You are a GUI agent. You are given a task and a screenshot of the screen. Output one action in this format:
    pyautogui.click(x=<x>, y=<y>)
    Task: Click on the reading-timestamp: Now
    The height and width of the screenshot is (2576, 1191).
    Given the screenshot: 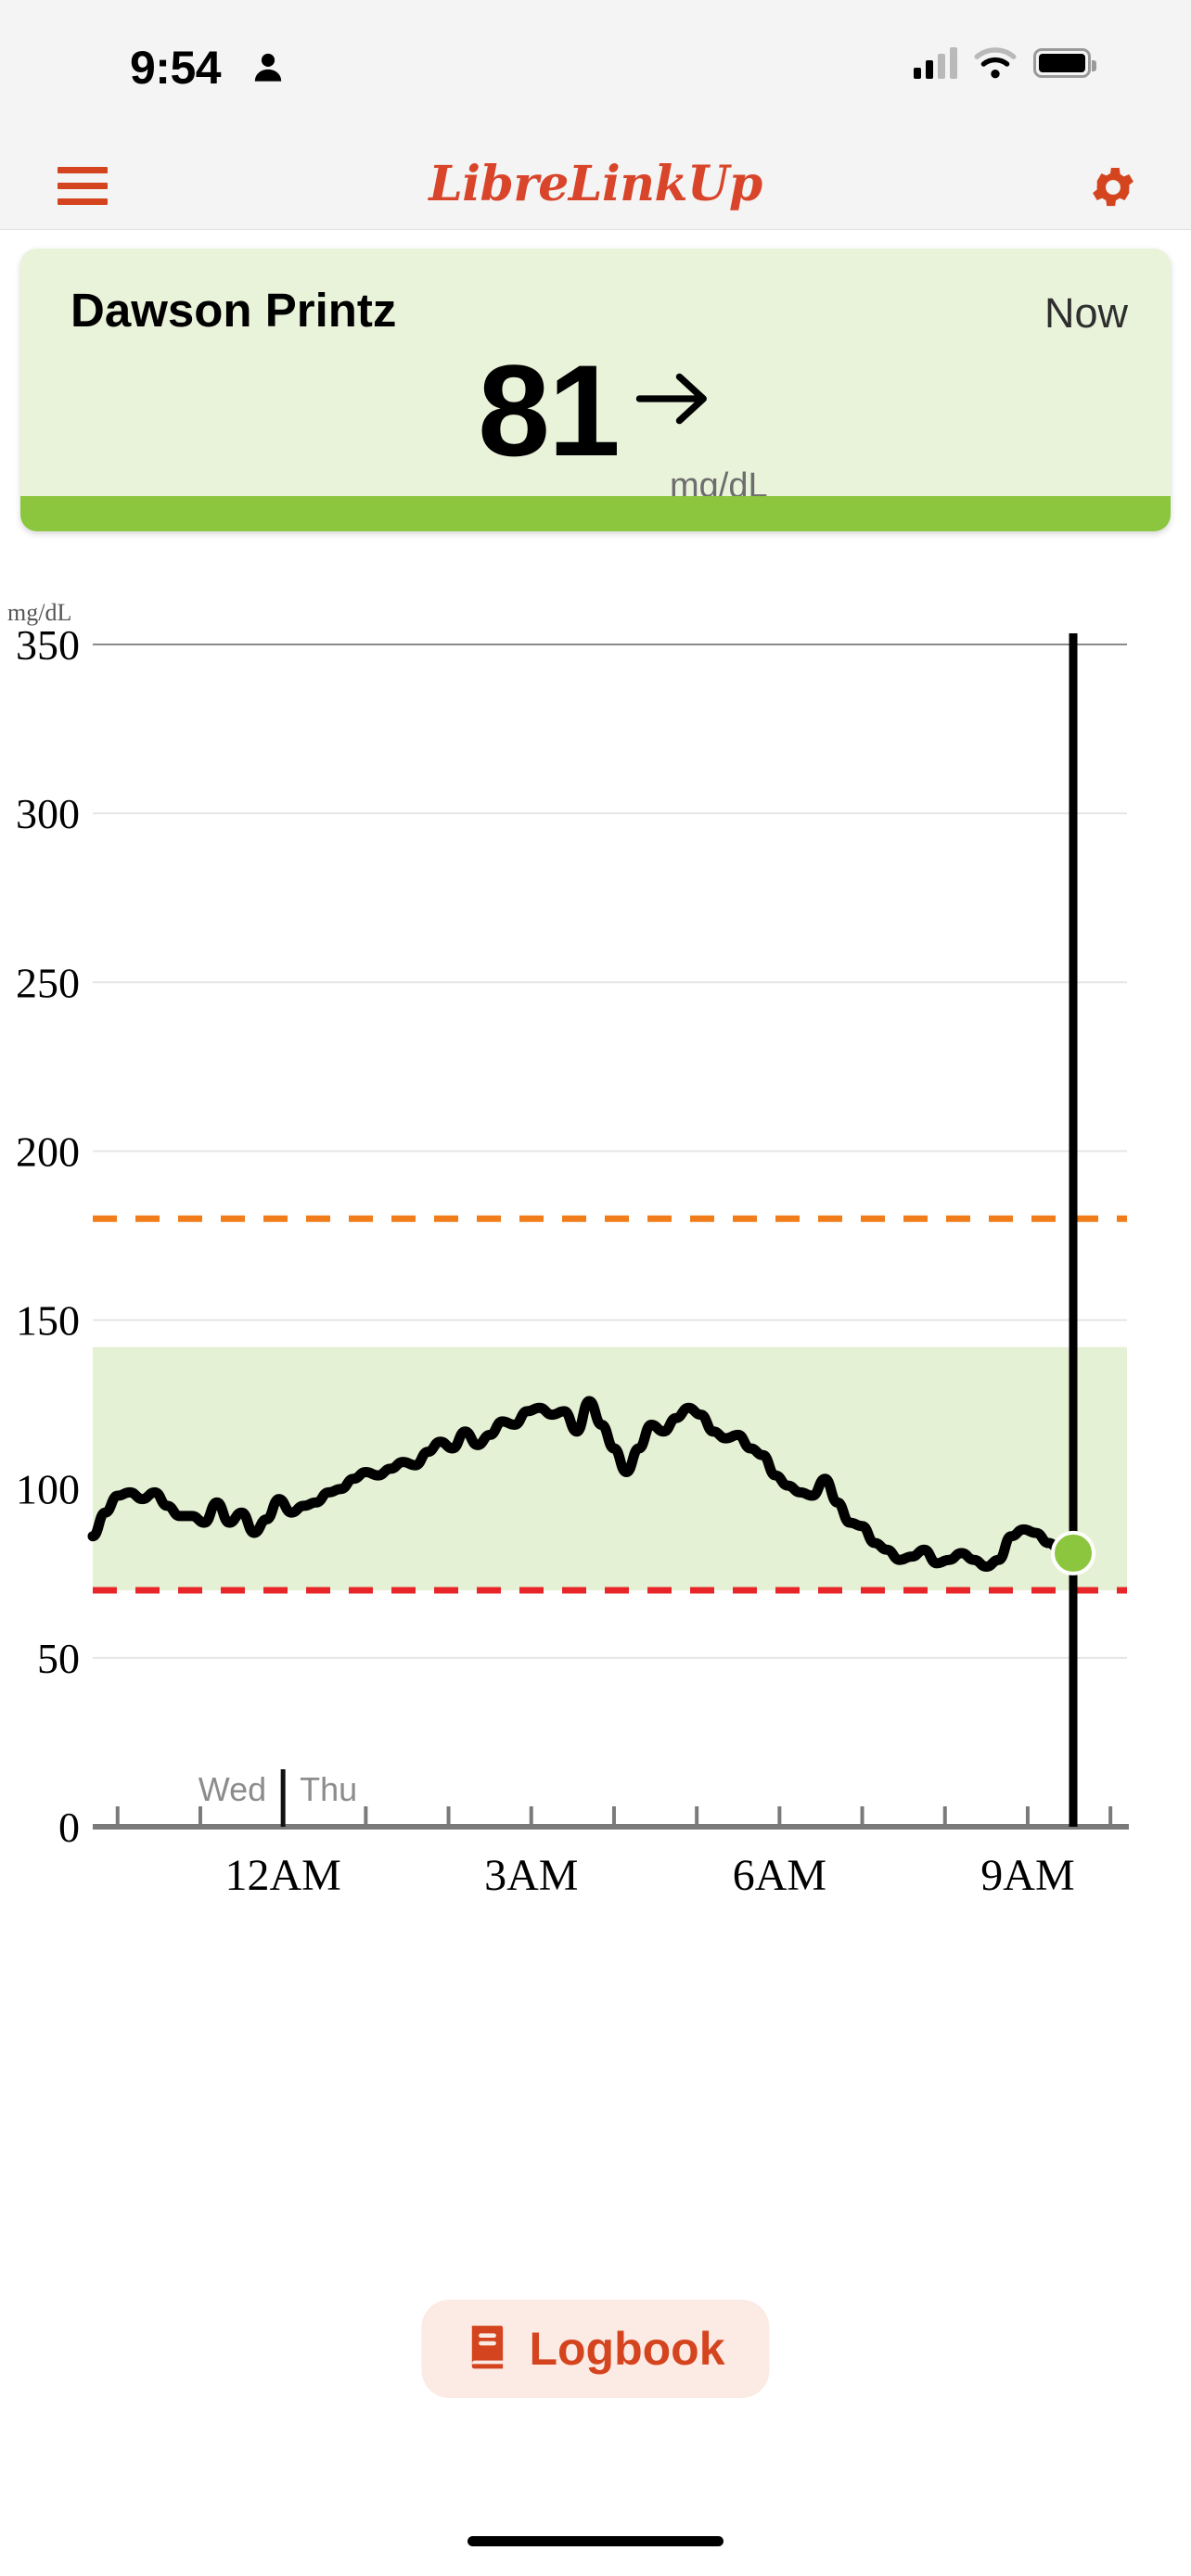 What is the action you would take?
    pyautogui.click(x=1086, y=313)
    